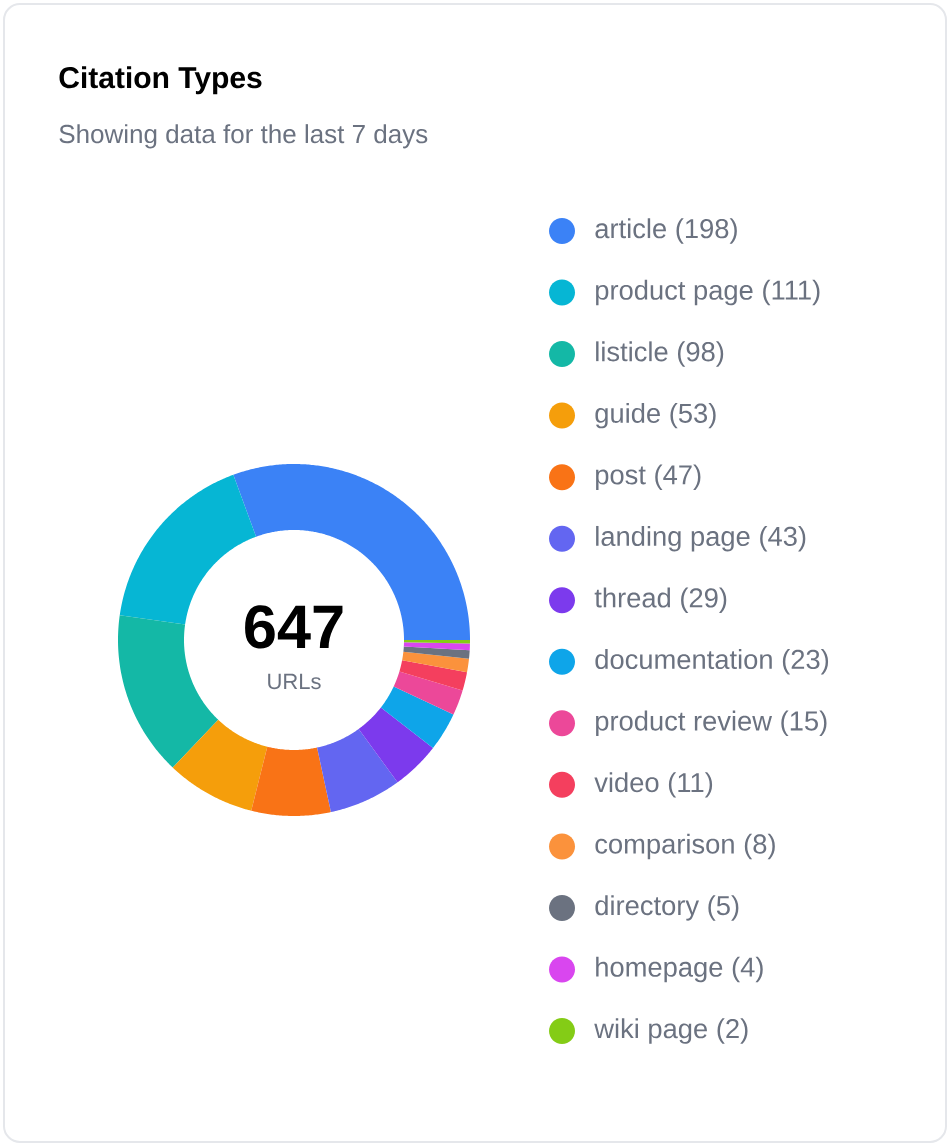  Describe the element at coordinates (627, 415) in the screenshot. I see `legend-label: guide` at that location.